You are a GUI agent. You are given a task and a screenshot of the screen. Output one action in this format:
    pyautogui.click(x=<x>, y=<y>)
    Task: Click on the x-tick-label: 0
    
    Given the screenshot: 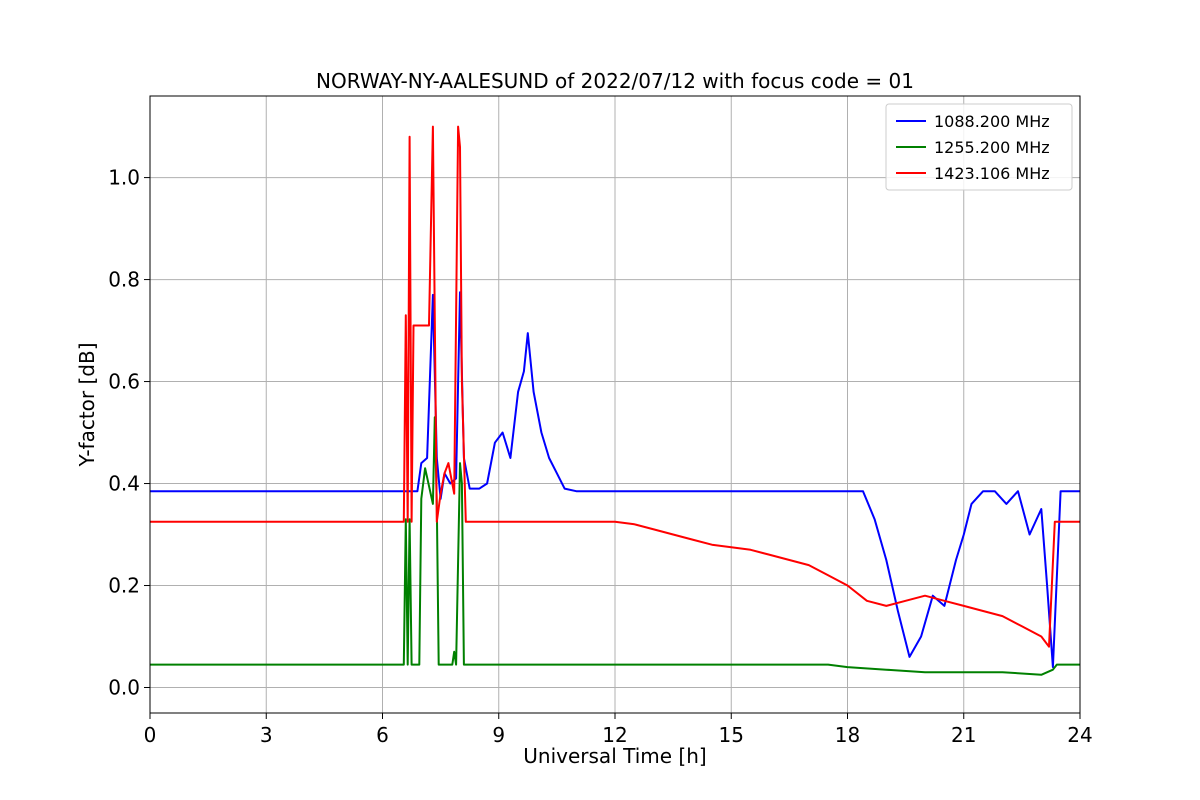 What is the action you would take?
    pyautogui.click(x=150, y=735)
    